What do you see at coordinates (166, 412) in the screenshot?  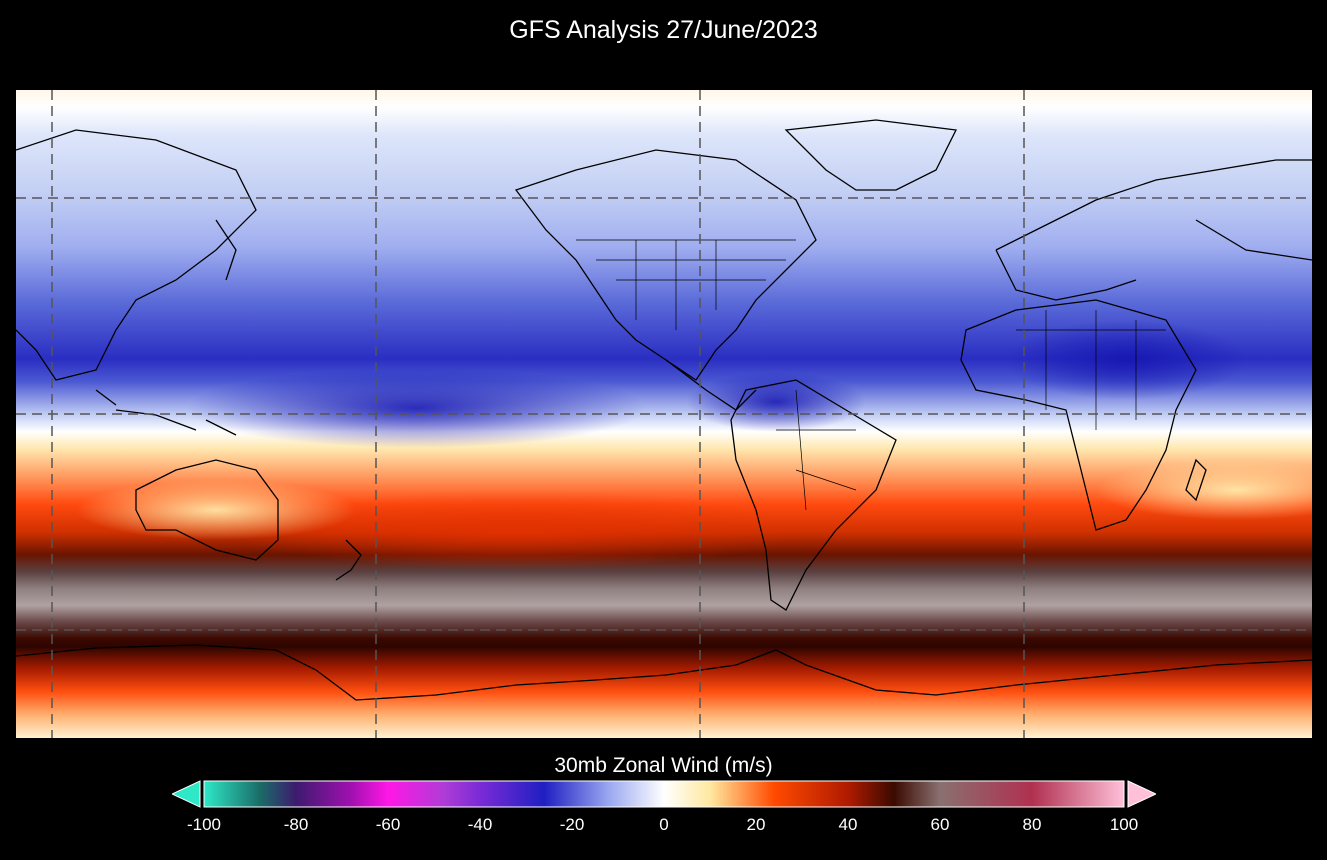 I see `indonesia-outline` at bounding box center [166, 412].